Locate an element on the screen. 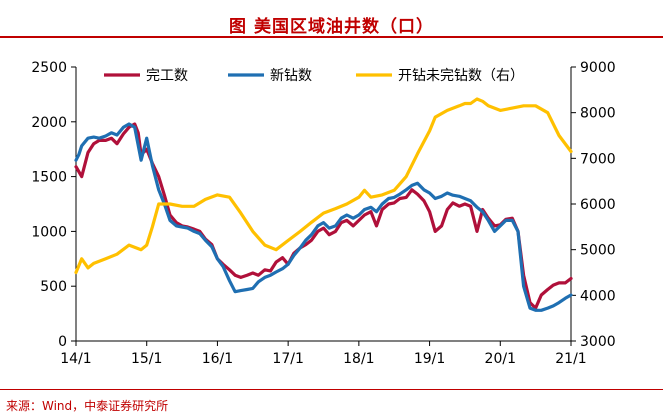 The image size is (663, 419). left-tick-label: 500 is located at coordinates (53, 287).